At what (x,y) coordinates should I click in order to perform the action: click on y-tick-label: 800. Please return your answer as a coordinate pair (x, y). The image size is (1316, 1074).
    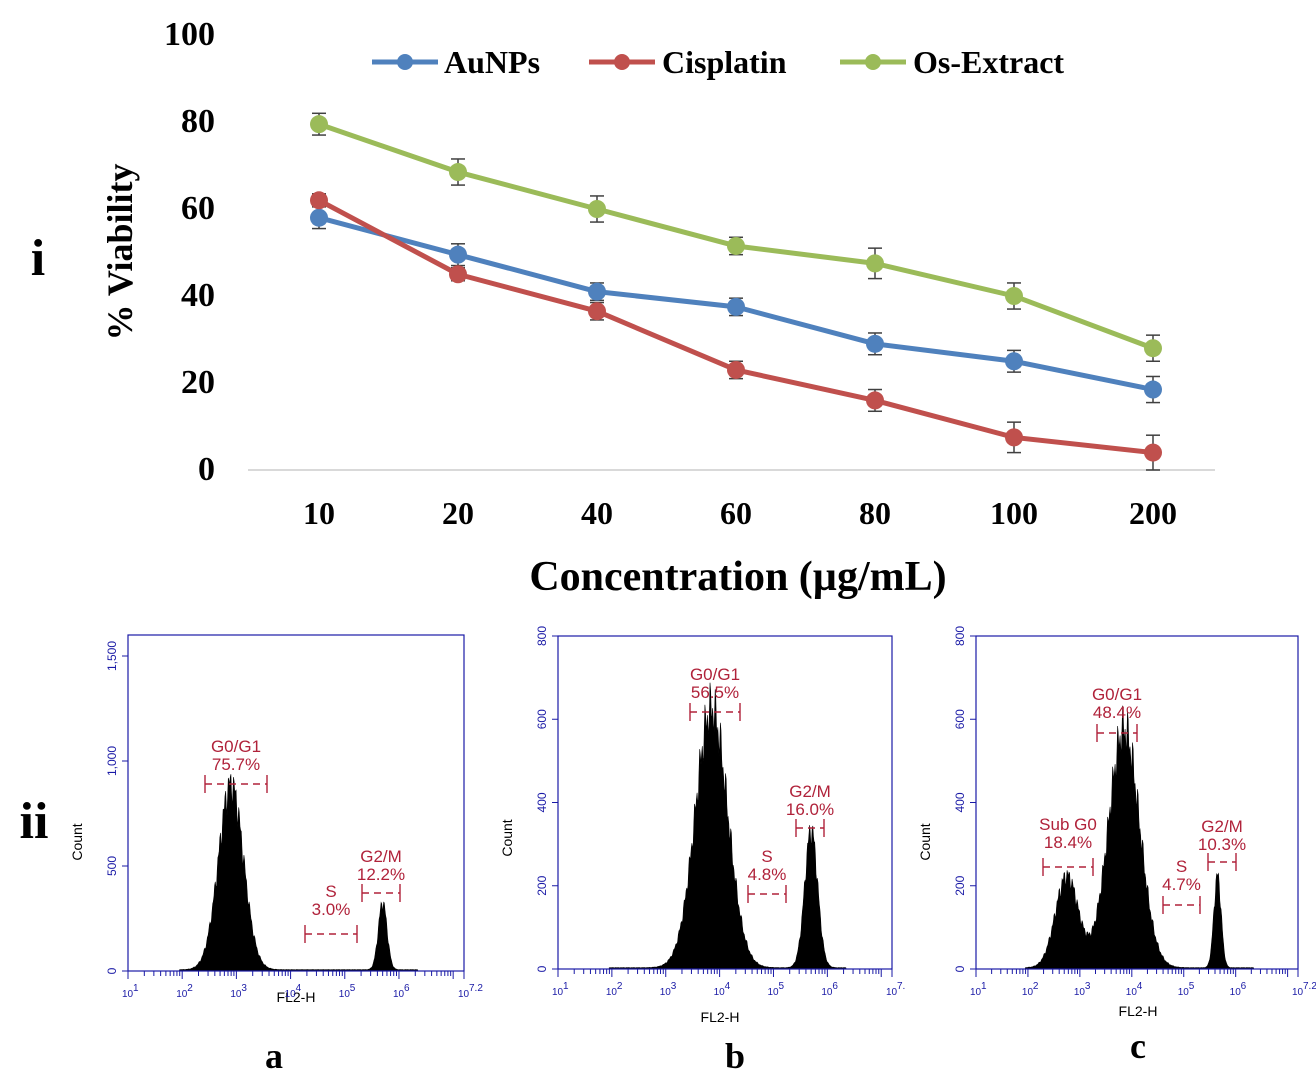
    Looking at the image, I should click on (542, 636).